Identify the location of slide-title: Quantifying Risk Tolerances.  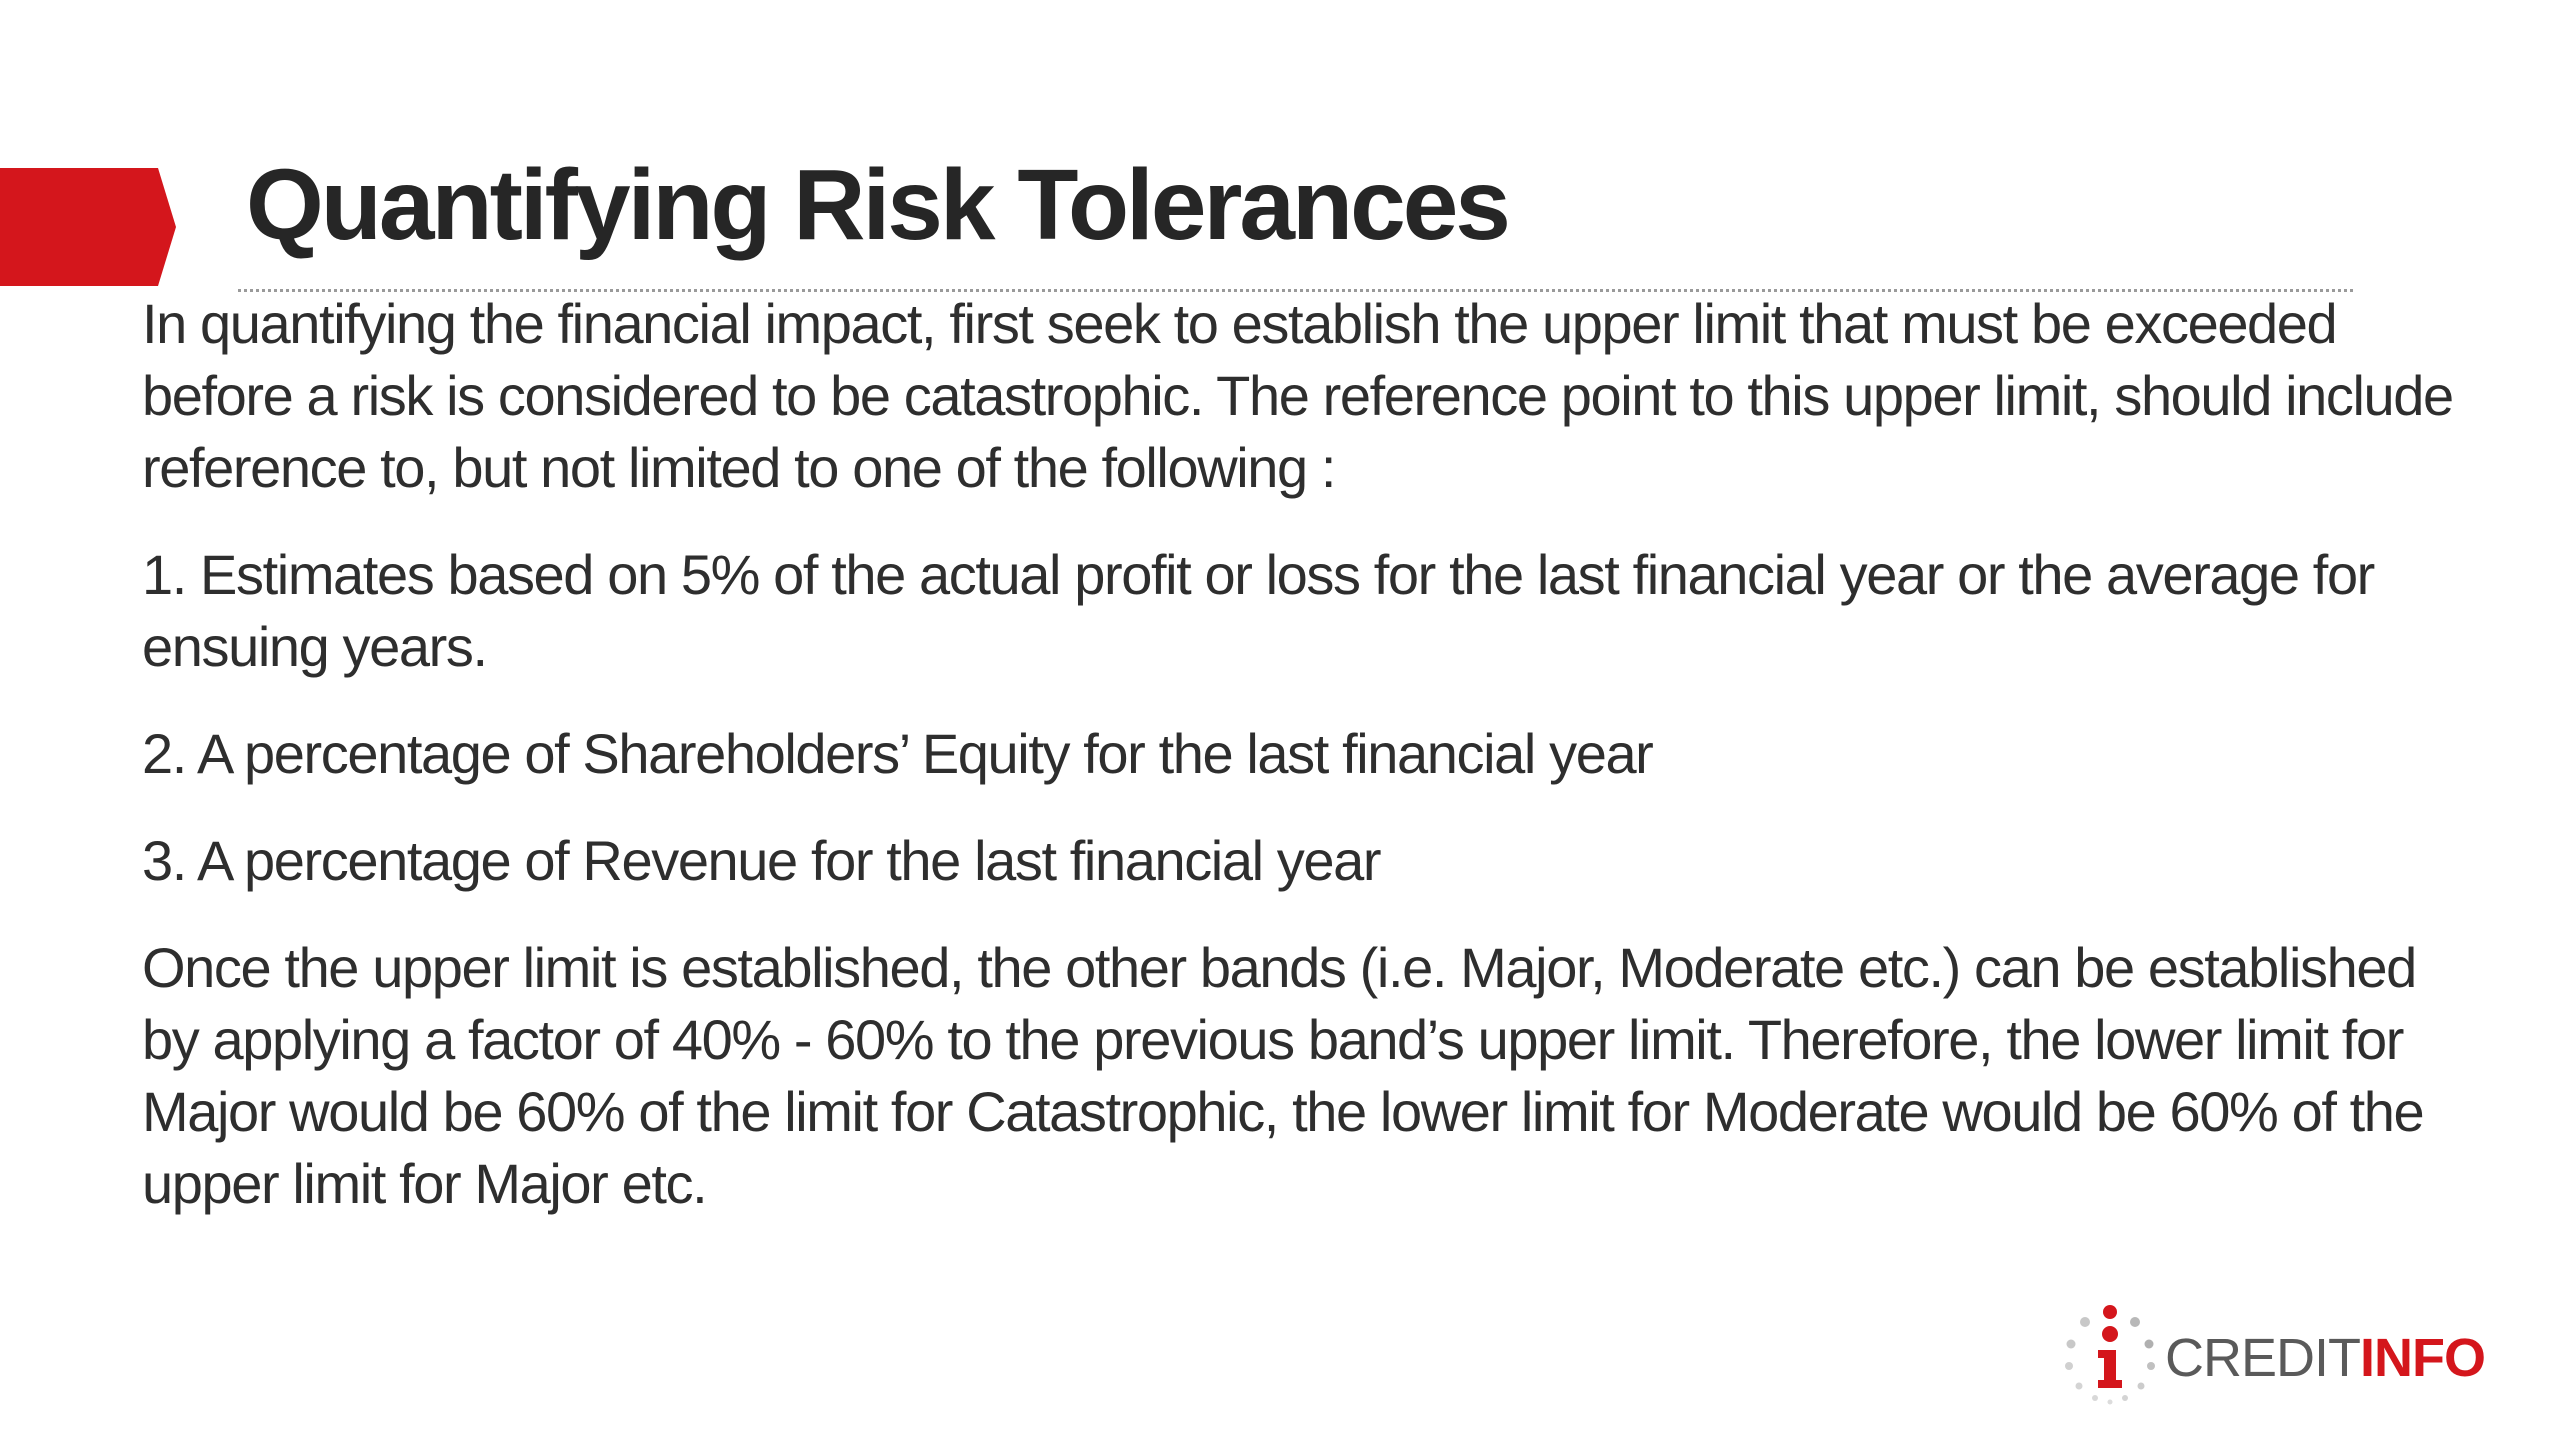
(878, 205).